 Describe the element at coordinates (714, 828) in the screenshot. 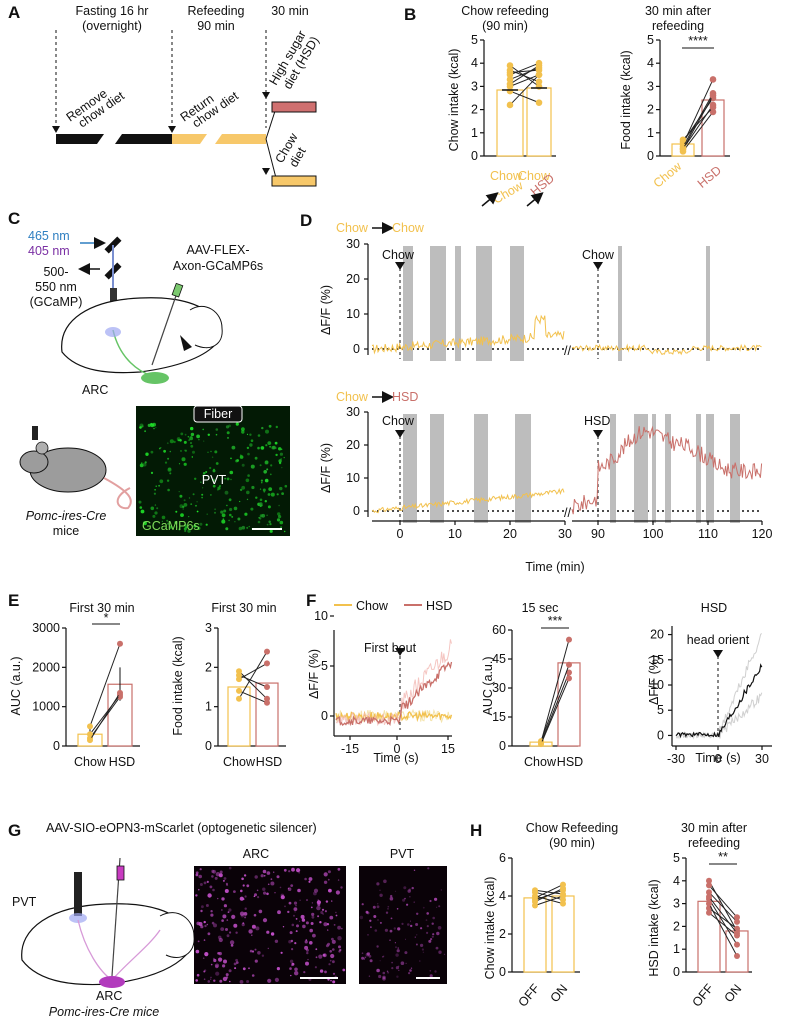

I see `h-title2: 30 min after` at that location.